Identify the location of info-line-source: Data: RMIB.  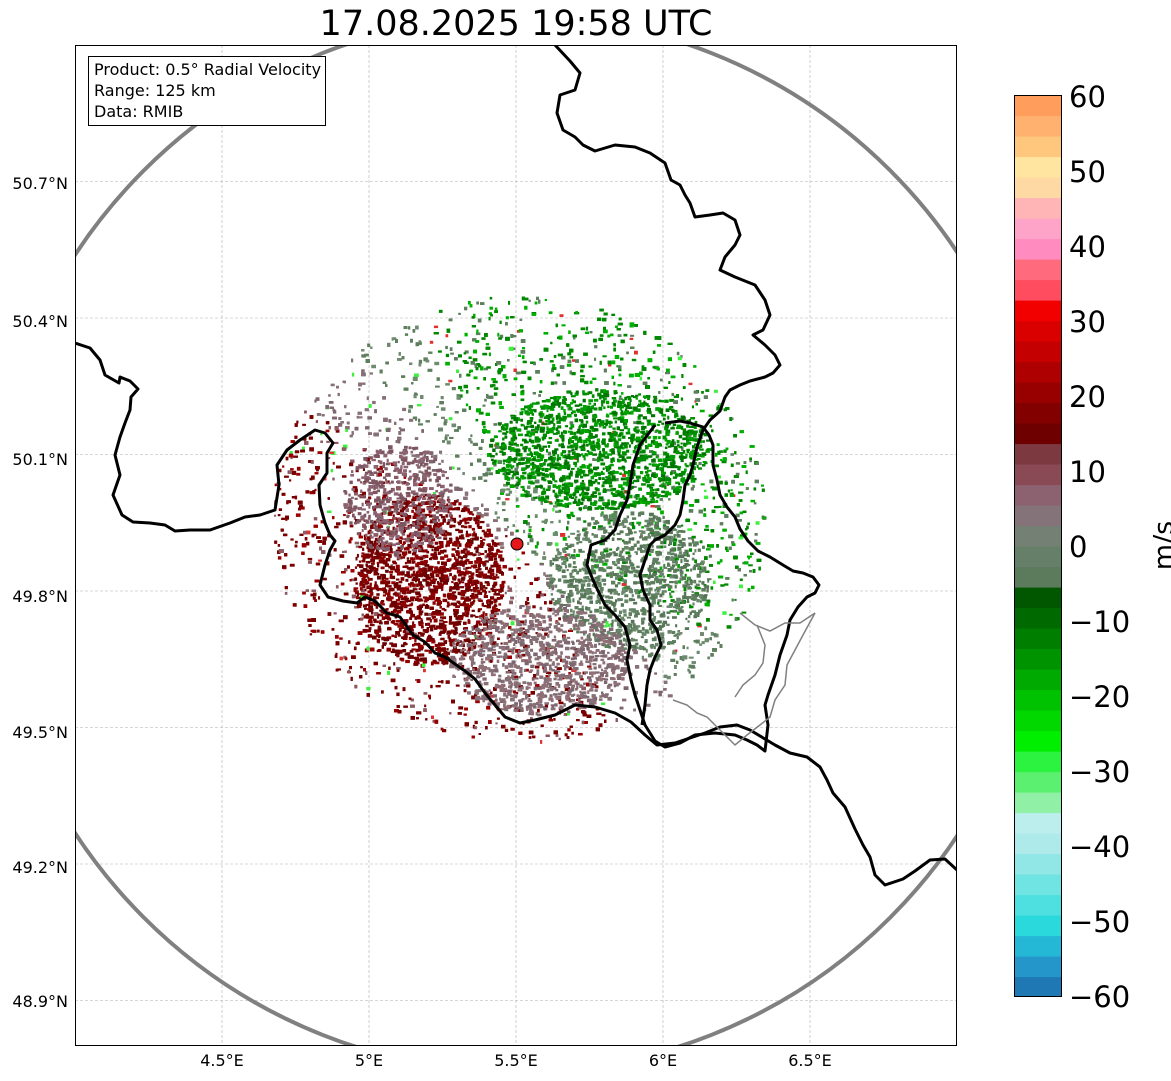
(139, 111).